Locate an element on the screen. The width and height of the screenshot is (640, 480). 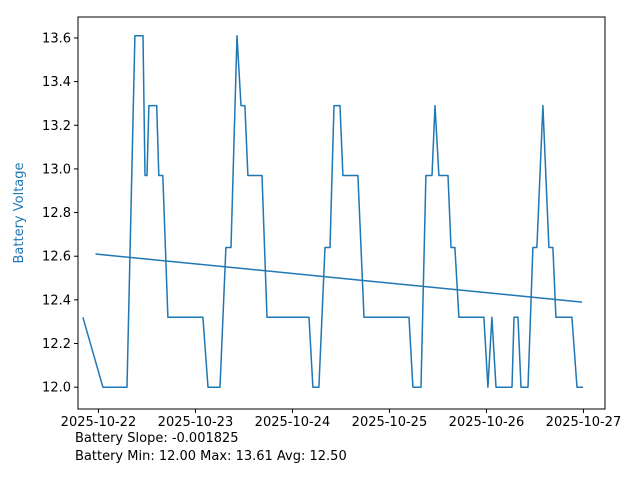
footer-slope-text: Battery Slope: -0.001825 is located at coordinates (157, 438).